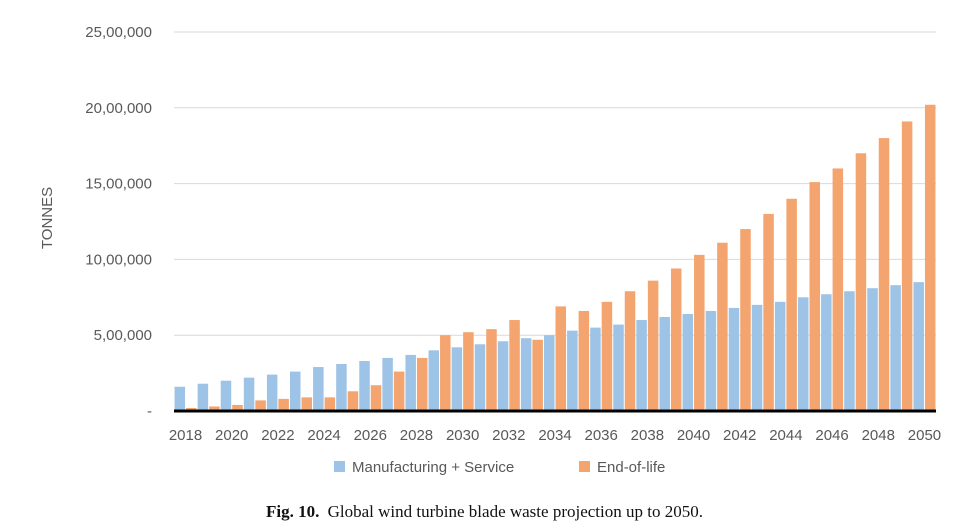 This screenshot has height=528, width=969. What do you see at coordinates (118, 184) in the screenshot?
I see `y-tick-label: 15,00,000` at bounding box center [118, 184].